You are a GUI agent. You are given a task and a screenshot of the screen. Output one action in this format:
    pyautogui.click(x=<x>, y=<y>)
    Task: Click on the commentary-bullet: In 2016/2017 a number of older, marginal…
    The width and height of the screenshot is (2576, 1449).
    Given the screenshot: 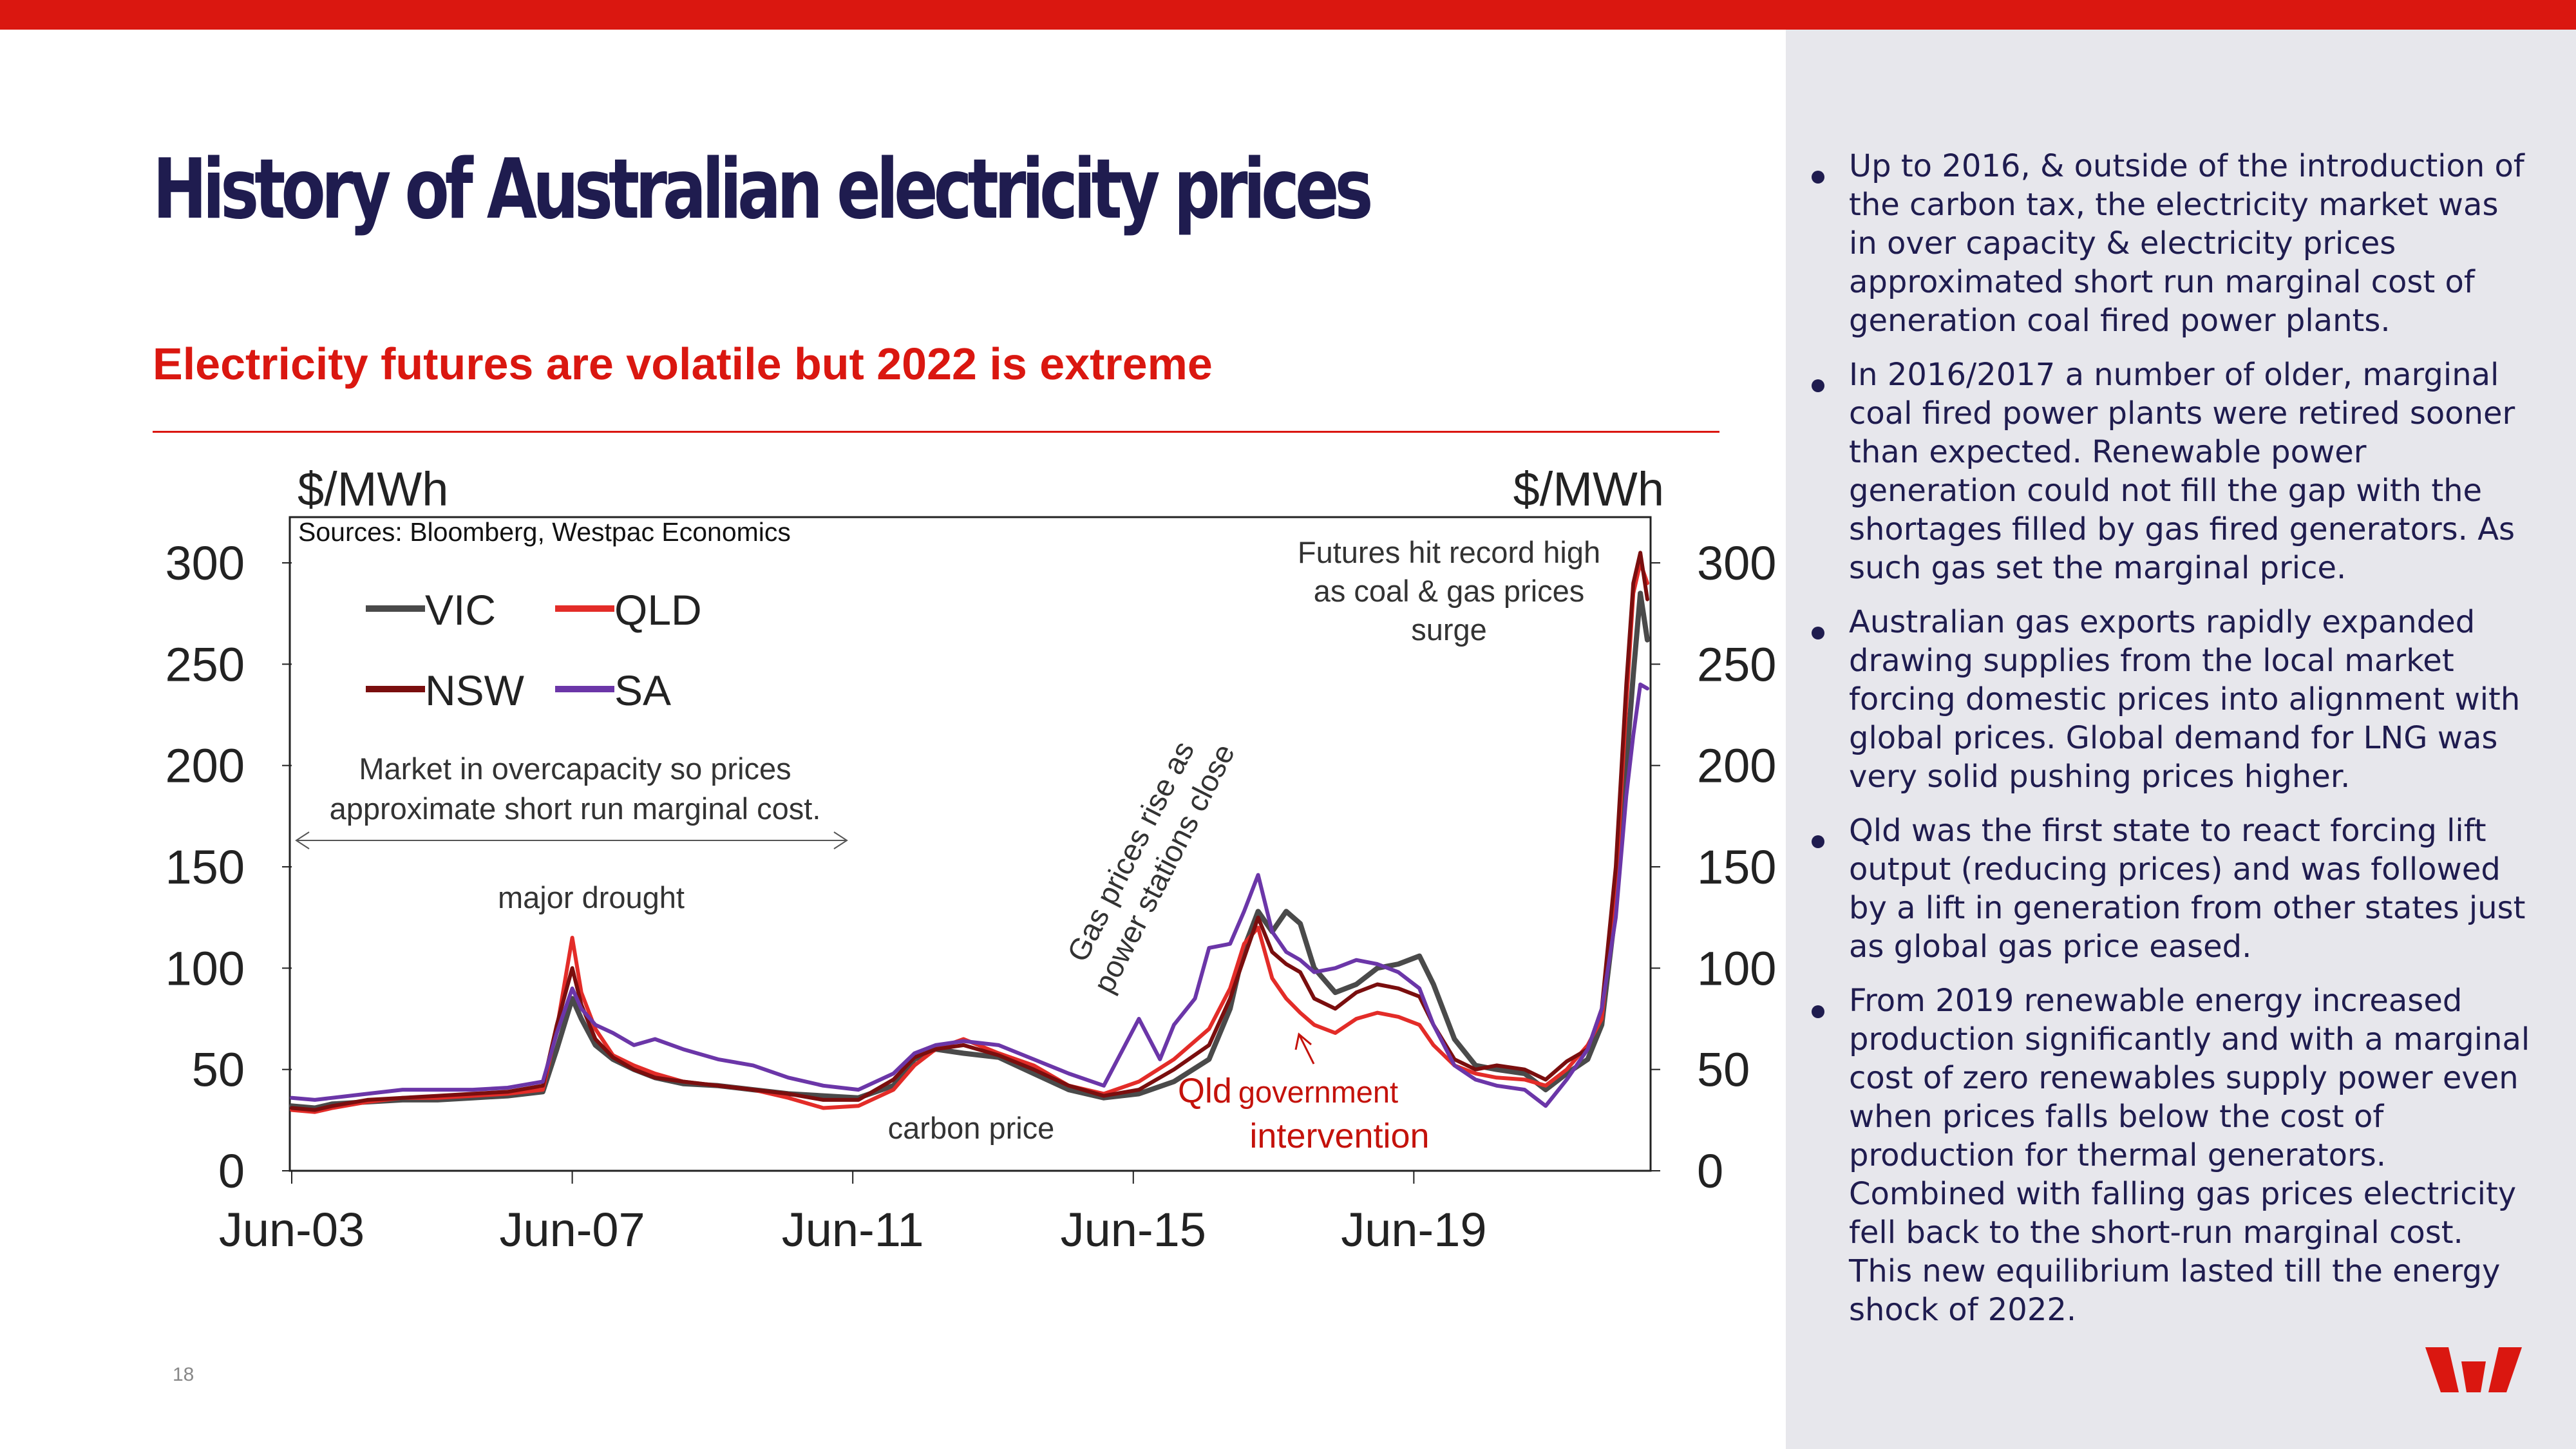 What is the action you would take?
    pyautogui.click(x=2170, y=471)
    